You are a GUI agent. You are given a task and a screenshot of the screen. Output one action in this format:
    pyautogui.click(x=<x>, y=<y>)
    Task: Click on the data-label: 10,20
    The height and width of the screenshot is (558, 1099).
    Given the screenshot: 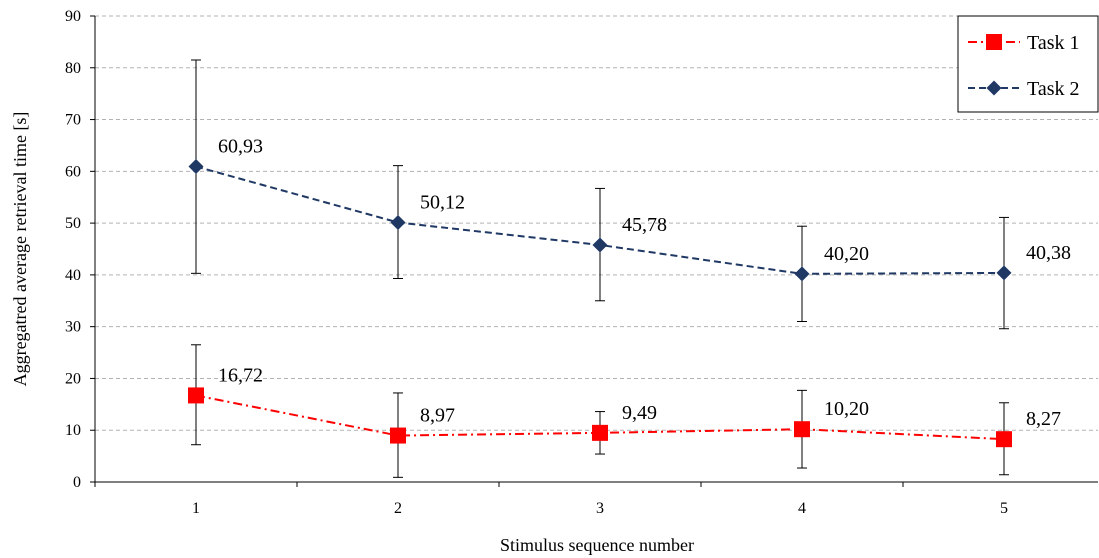 What is the action you would take?
    pyautogui.click(x=846, y=409)
    